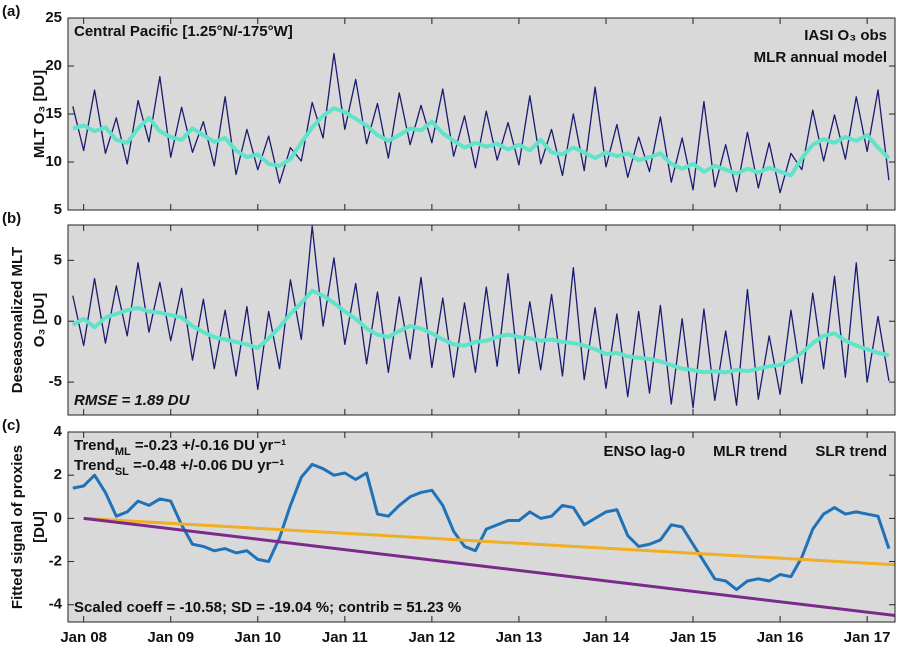  I want to click on y-tick-label: -5, so click(55, 381).